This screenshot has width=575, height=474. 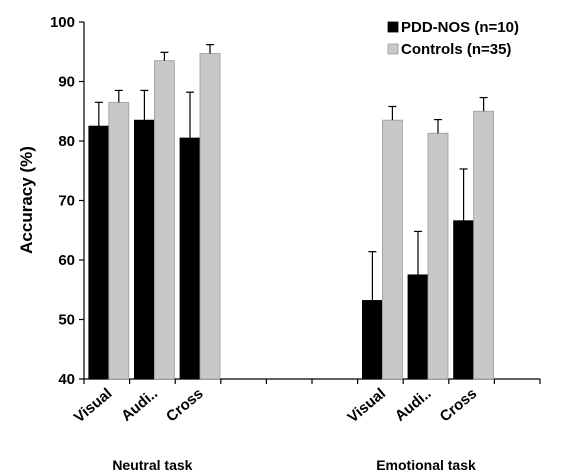 What do you see at coordinates (66, 82) in the screenshot?
I see `y-tick-label: 90` at bounding box center [66, 82].